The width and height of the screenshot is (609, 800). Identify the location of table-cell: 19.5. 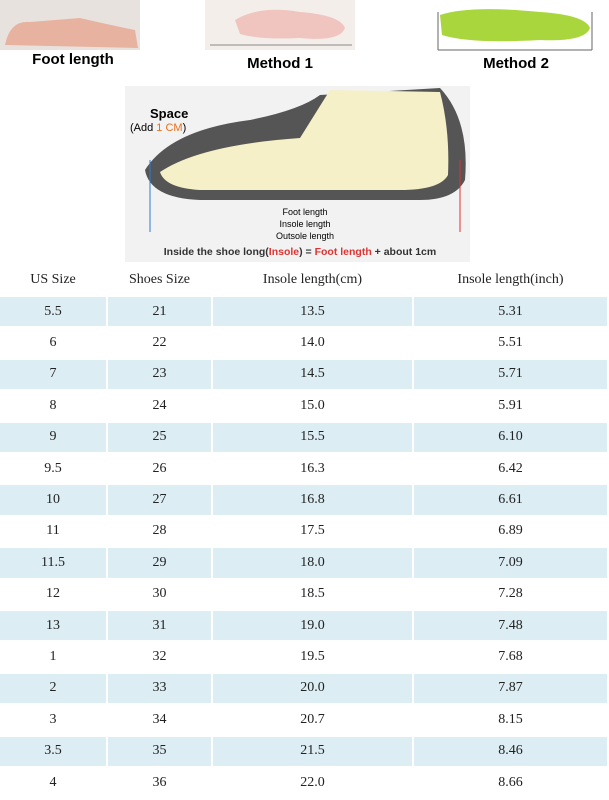
(312, 657).